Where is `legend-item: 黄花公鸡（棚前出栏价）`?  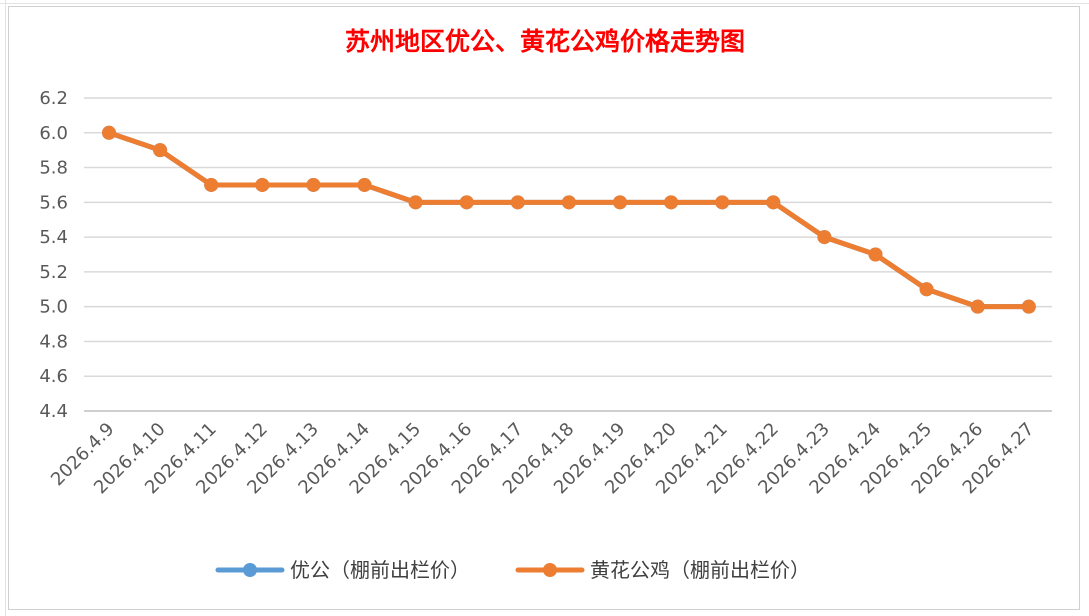
legend-item: 黄花公鸡（棚前出栏价） is located at coordinates (662, 570).